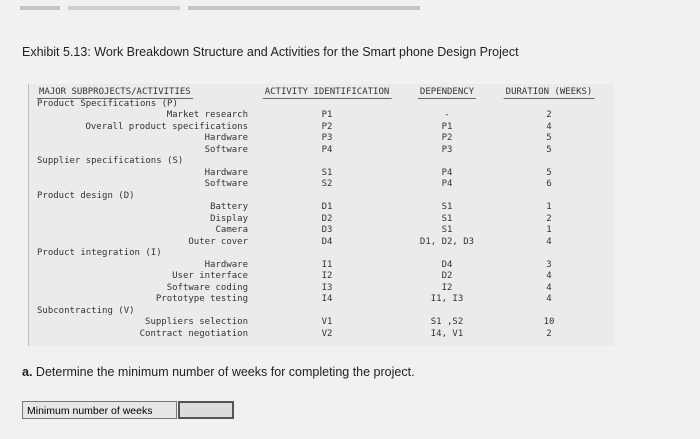 The image size is (700, 439). What do you see at coordinates (447, 241) in the screenshot?
I see `activity-dependency: D1, D2, D3` at bounding box center [447, 241].